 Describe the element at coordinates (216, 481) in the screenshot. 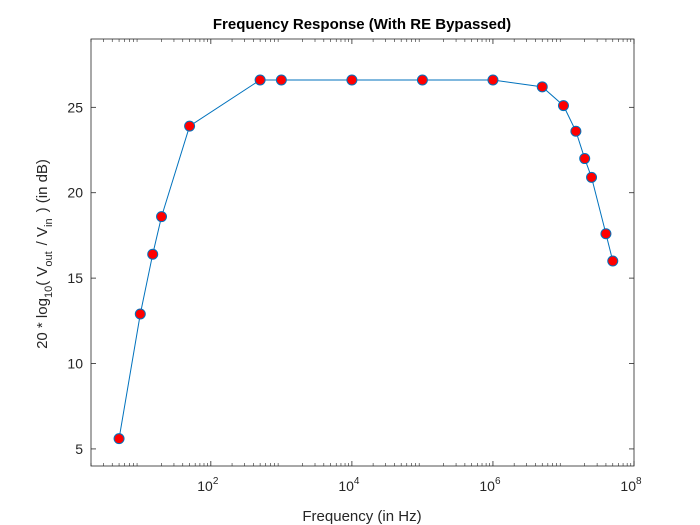

I see `x-tick-label-exponent: 2` at that location.